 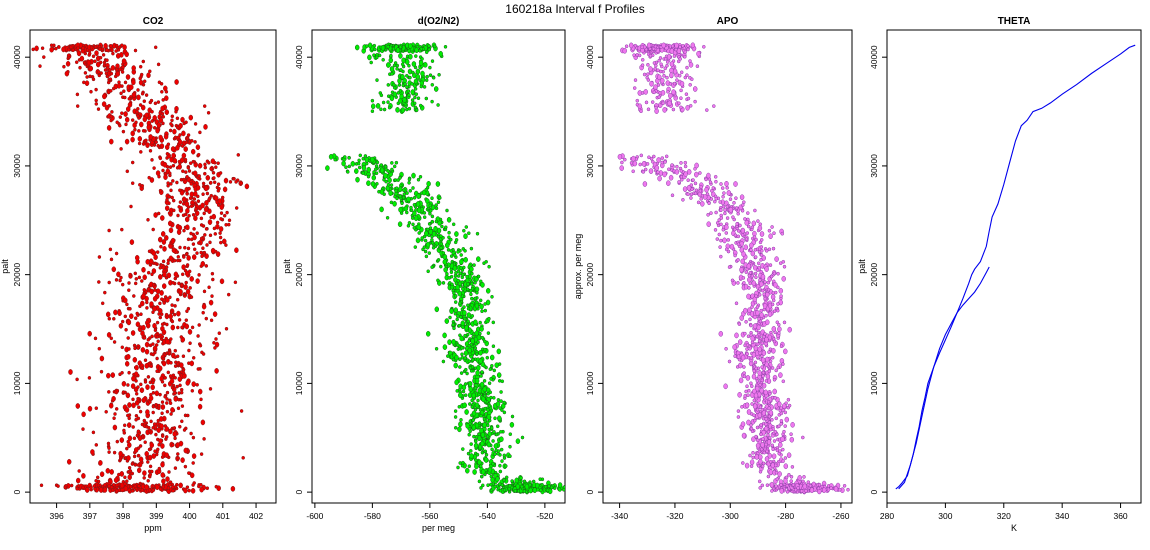 What do you see at coordinates (299, 491) in the screenshot?
I see `y-tick-label: 0` at bounding box center [299, 491].